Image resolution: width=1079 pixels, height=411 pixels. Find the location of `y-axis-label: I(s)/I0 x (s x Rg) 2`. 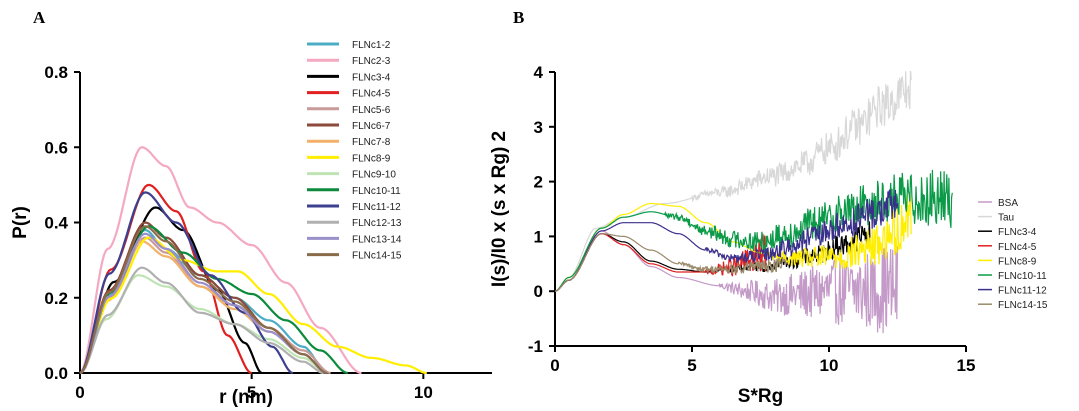

y-axis-label: I(s)/I0 x (s x Rg) 2 is located at coordinates (499, 209).